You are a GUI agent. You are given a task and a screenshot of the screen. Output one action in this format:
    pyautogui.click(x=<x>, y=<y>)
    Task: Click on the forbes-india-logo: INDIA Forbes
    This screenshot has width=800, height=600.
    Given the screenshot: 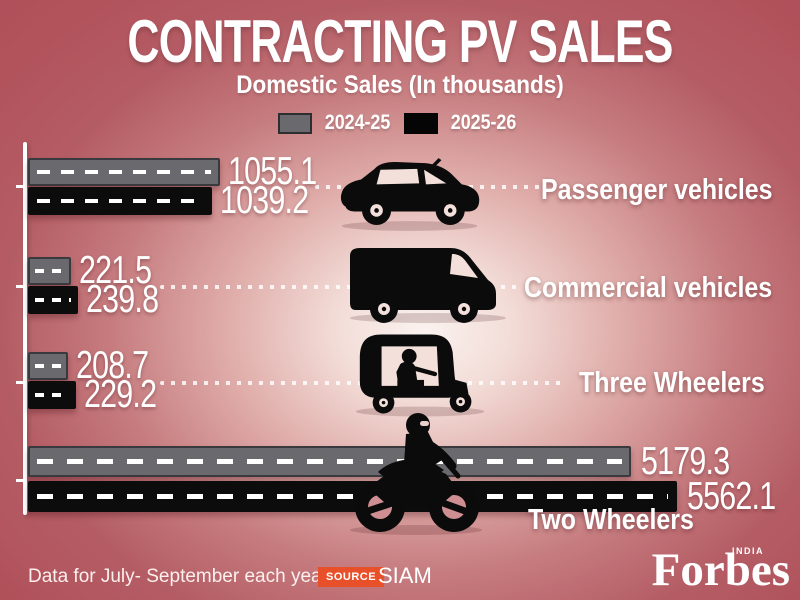 What is the action you would take?
    pyautogui.click(x=720, y=570)
    